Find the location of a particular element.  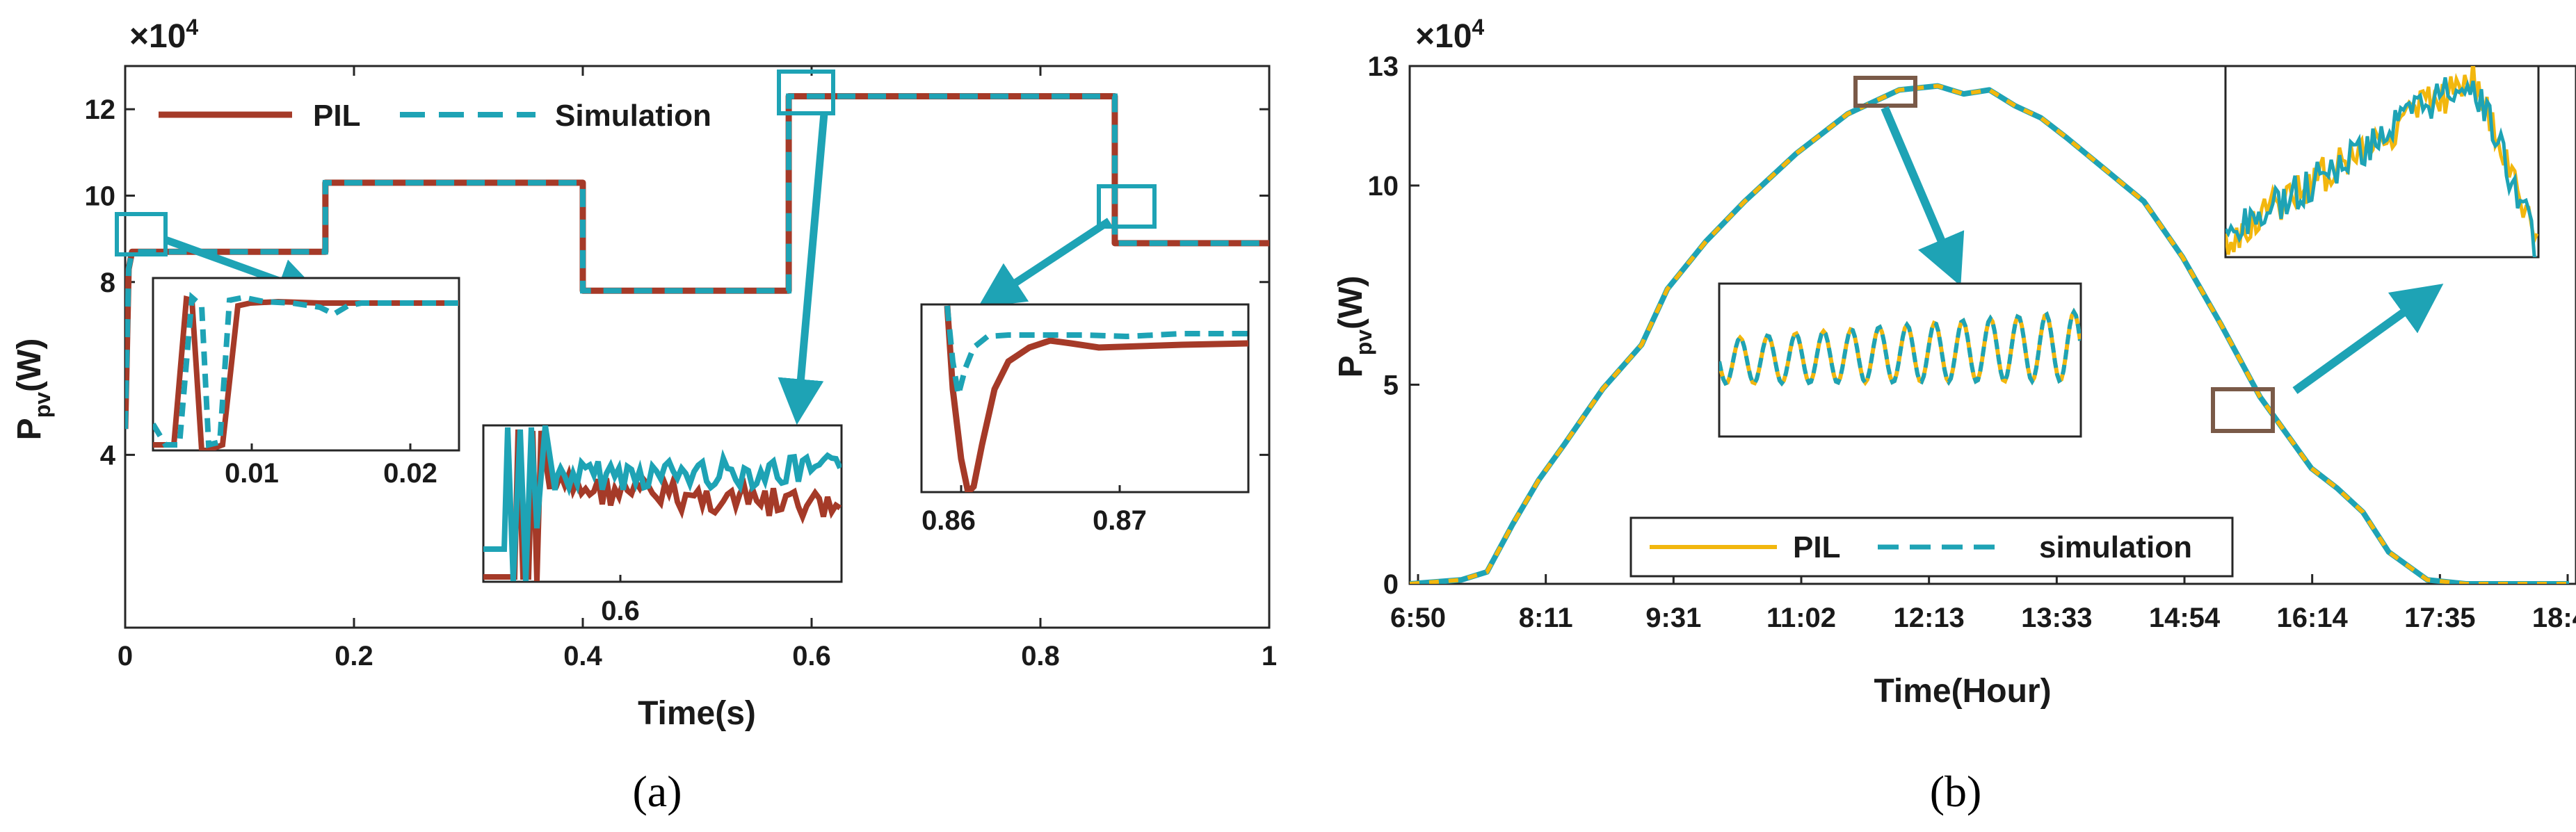

legend-label-pil-b: PIL is located at coordinates (1816, 547).